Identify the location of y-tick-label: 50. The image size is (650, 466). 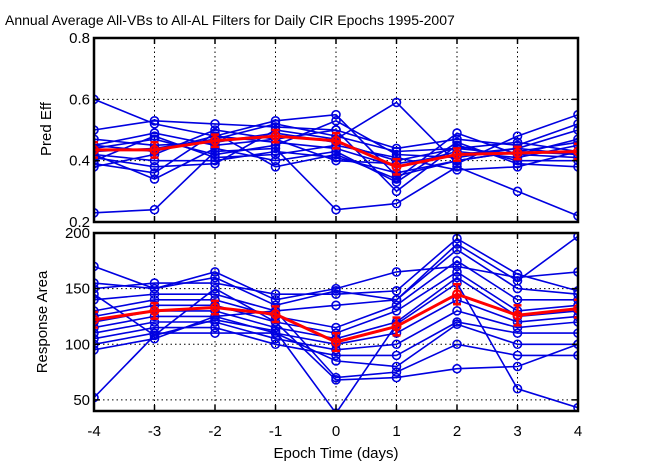
(81, 400).